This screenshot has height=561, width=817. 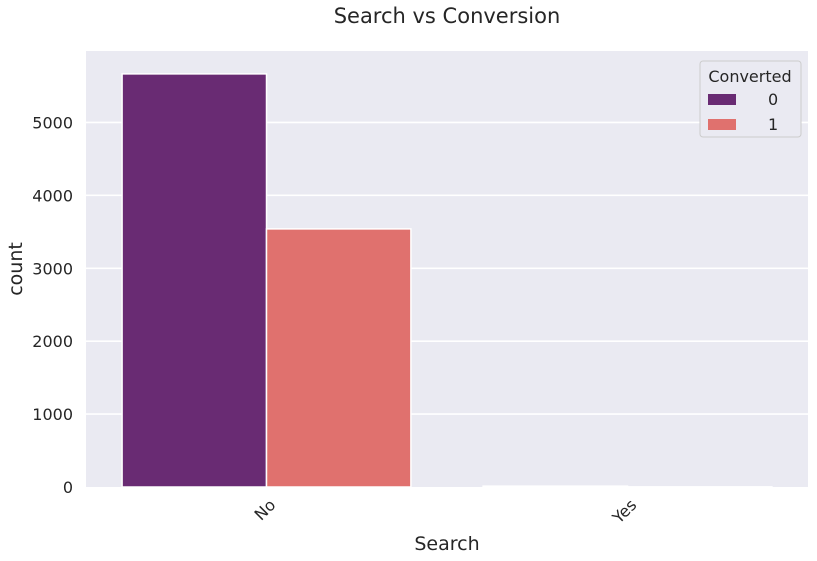 I want to click on x-tick-no: No, so click(x=265, y=509).